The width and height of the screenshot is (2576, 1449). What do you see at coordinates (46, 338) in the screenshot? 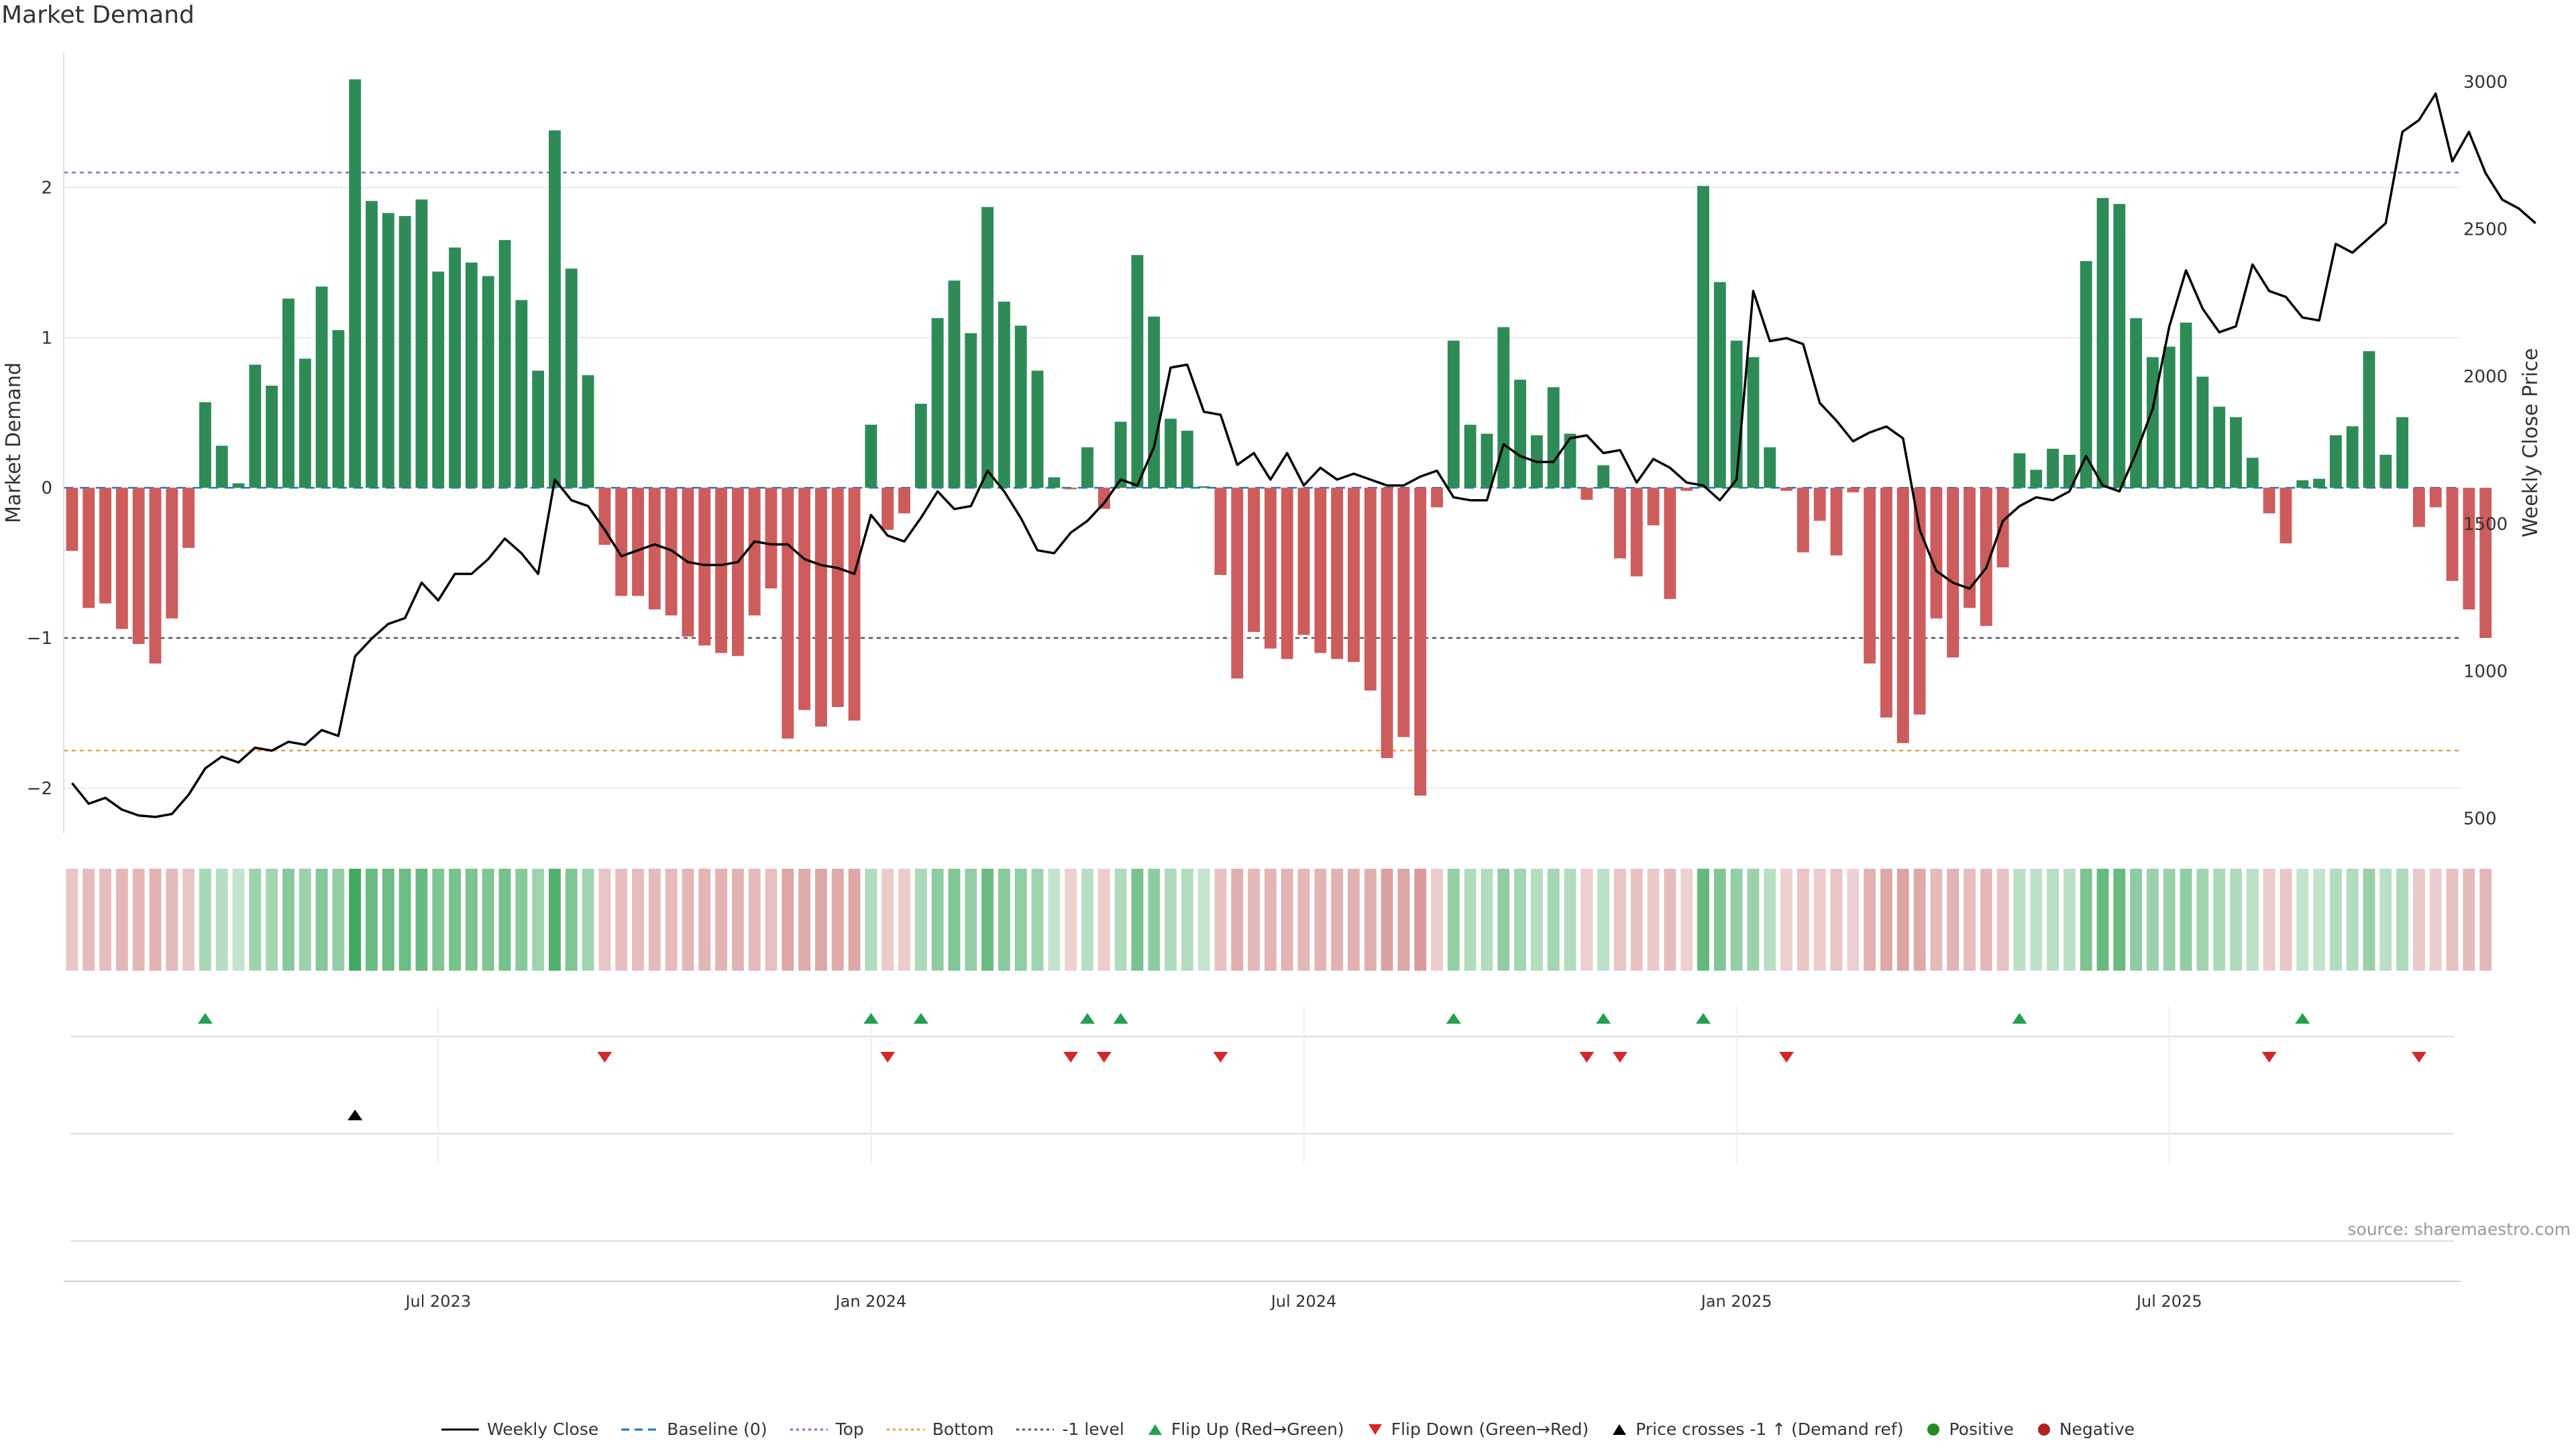
I see `y-tick-label: 1` at bounding box center [46, 338].